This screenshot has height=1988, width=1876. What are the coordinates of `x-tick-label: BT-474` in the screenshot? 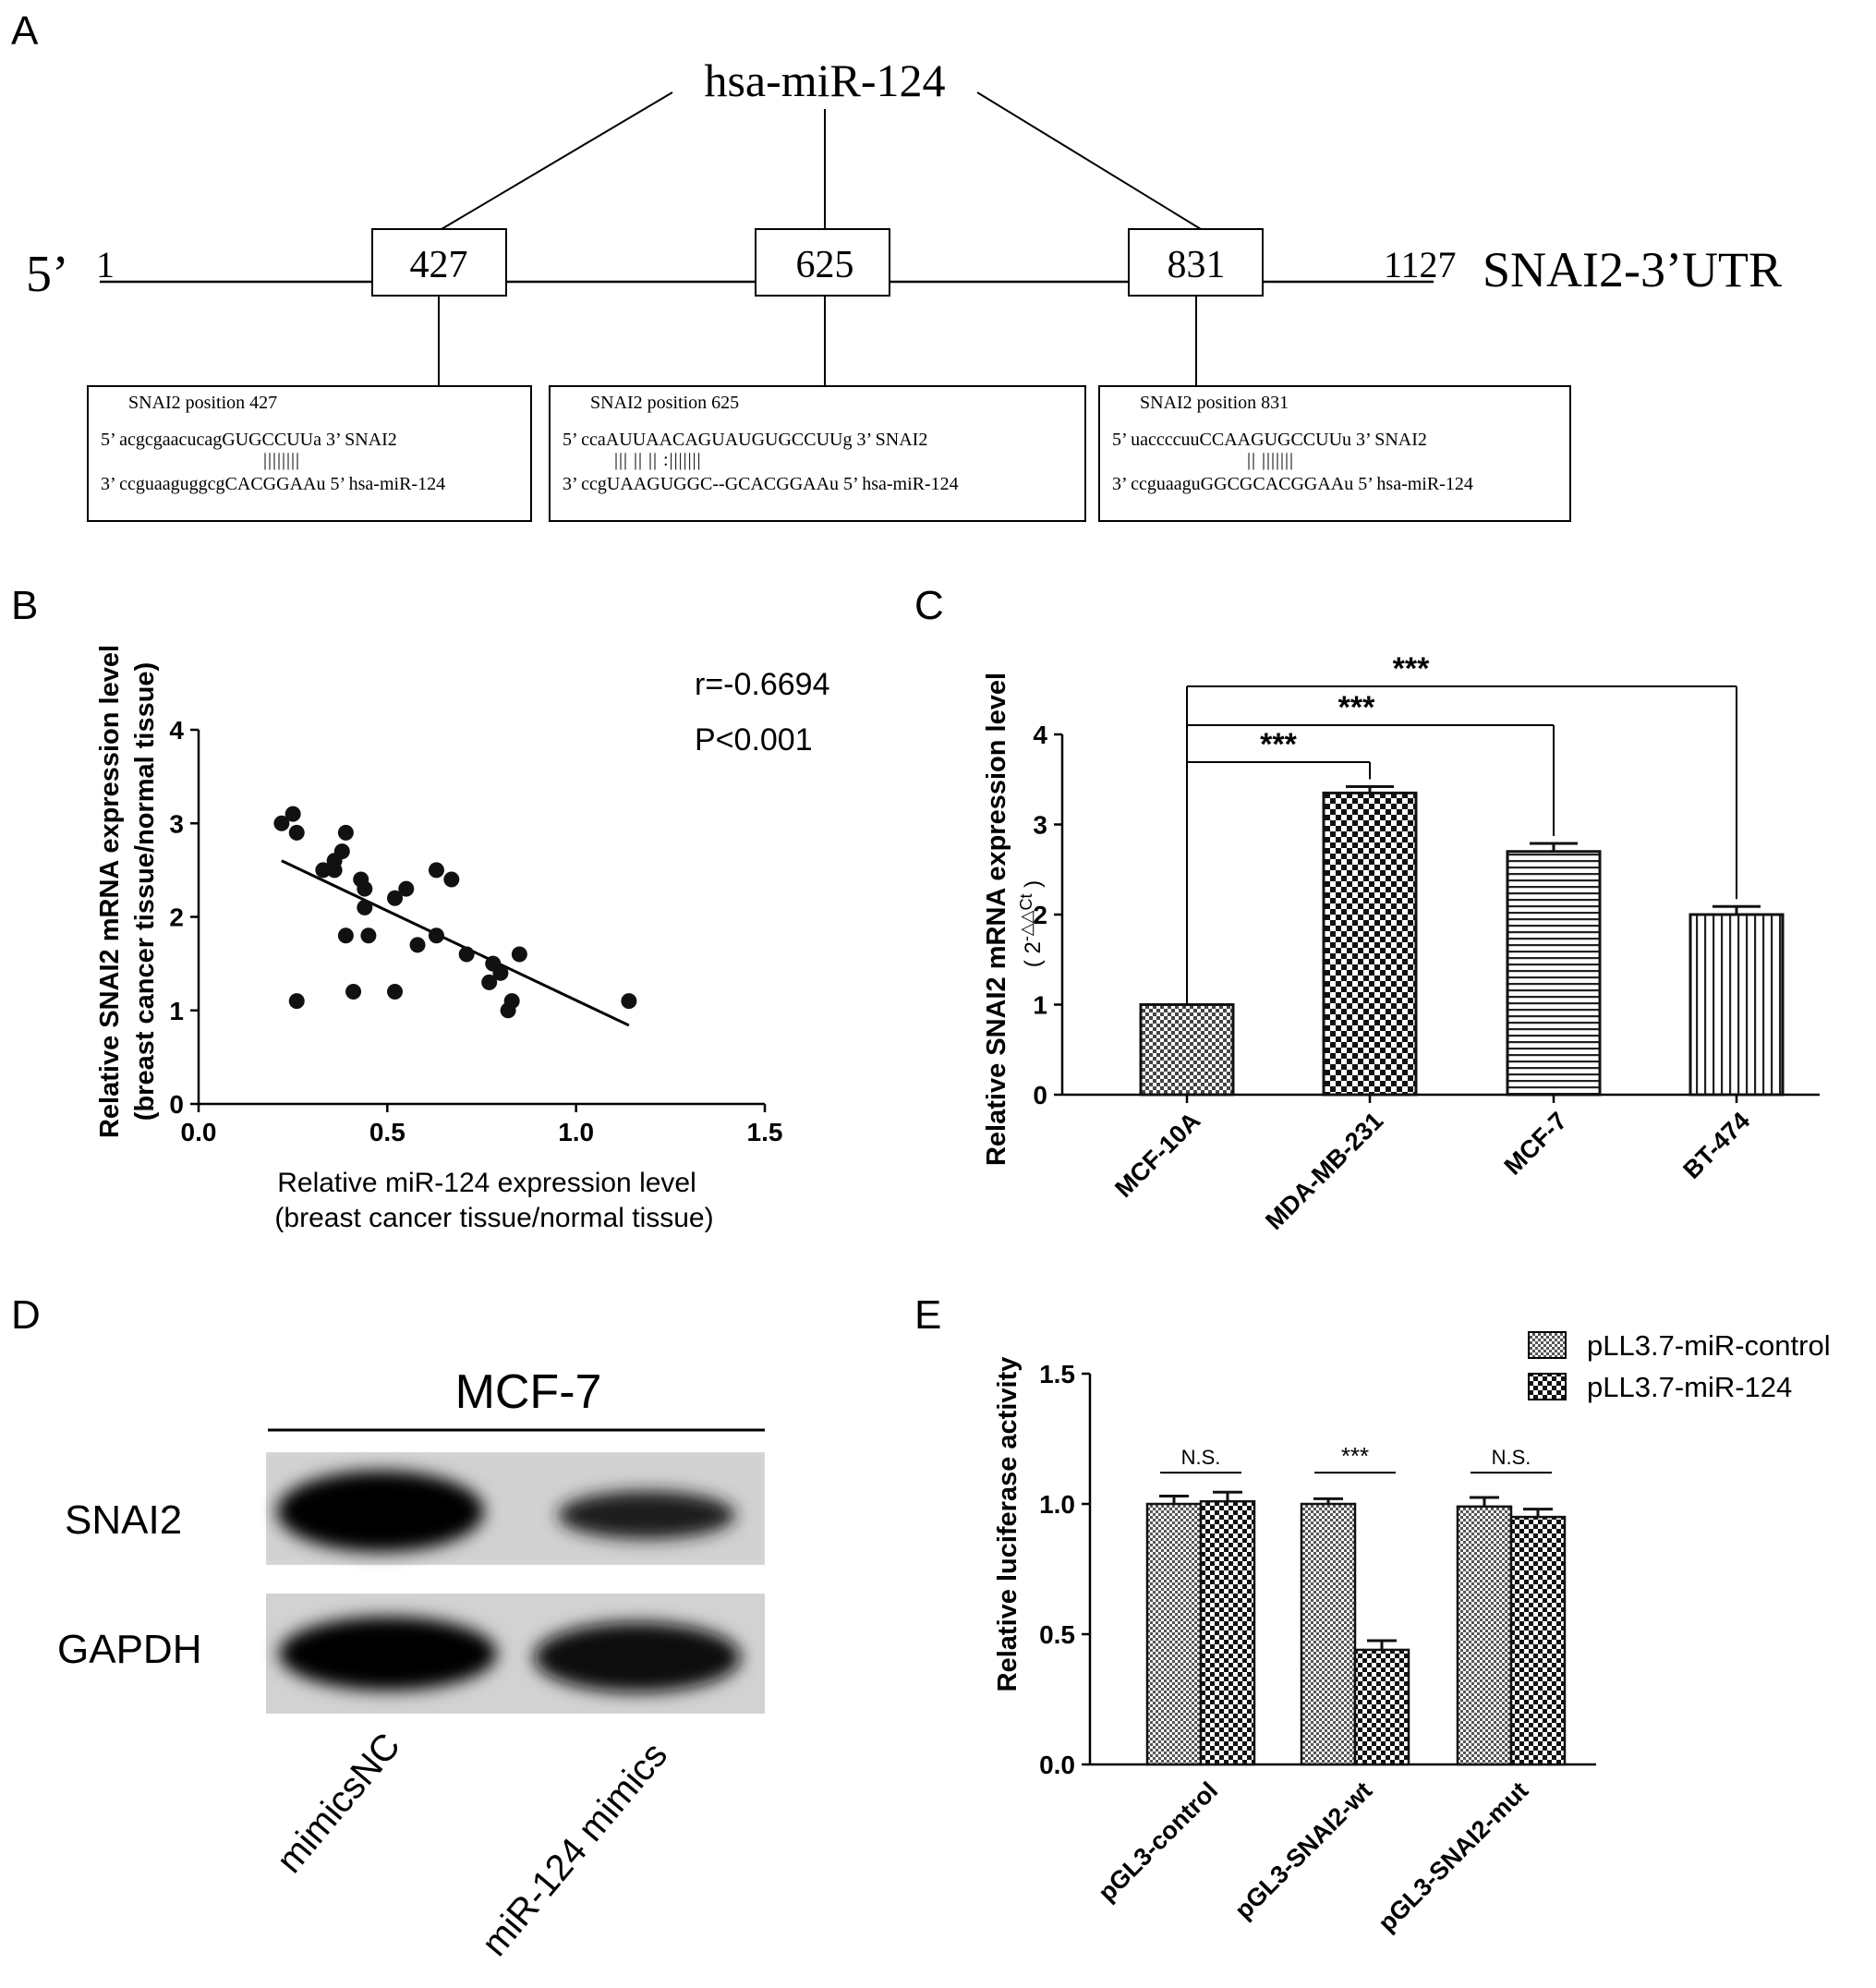 It's located at (1716, 1145).